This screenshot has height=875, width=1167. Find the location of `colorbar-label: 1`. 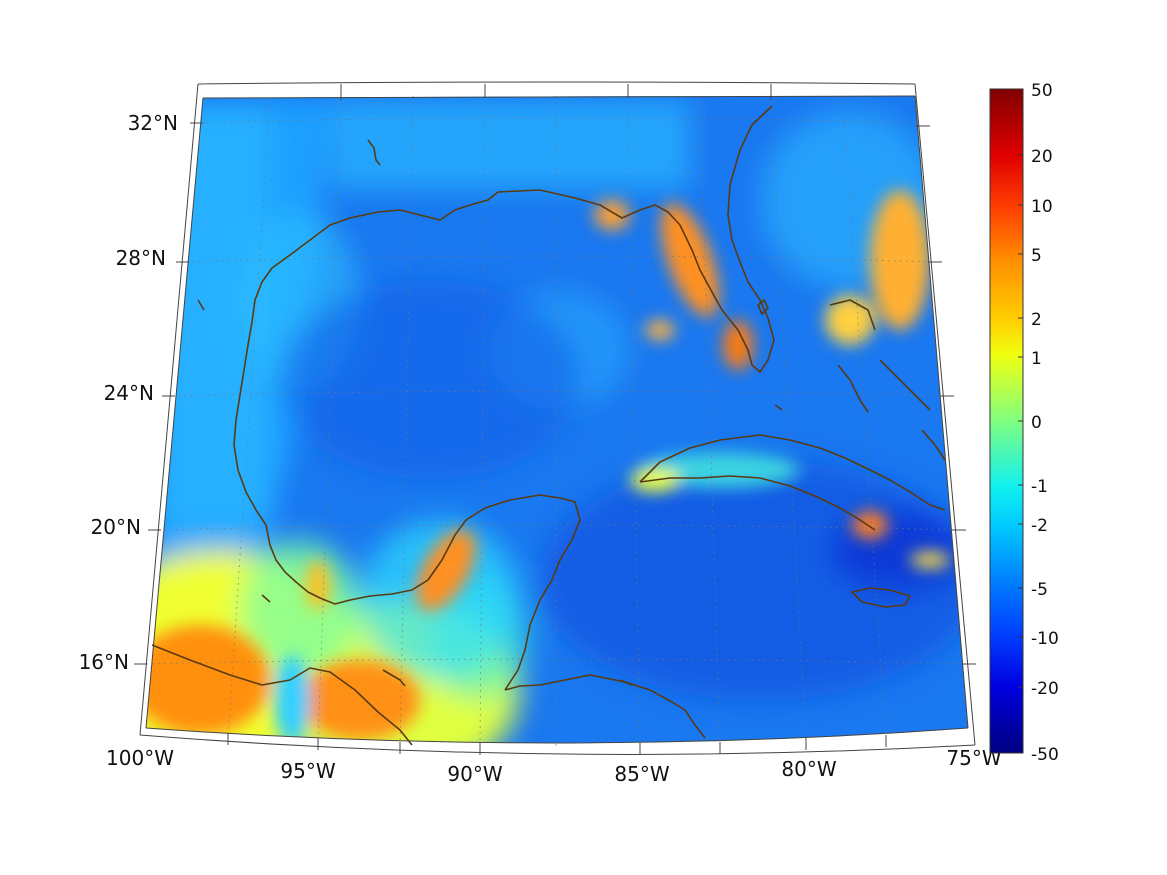

colorbar-label: 1 is located at coordinates (1036, 359).